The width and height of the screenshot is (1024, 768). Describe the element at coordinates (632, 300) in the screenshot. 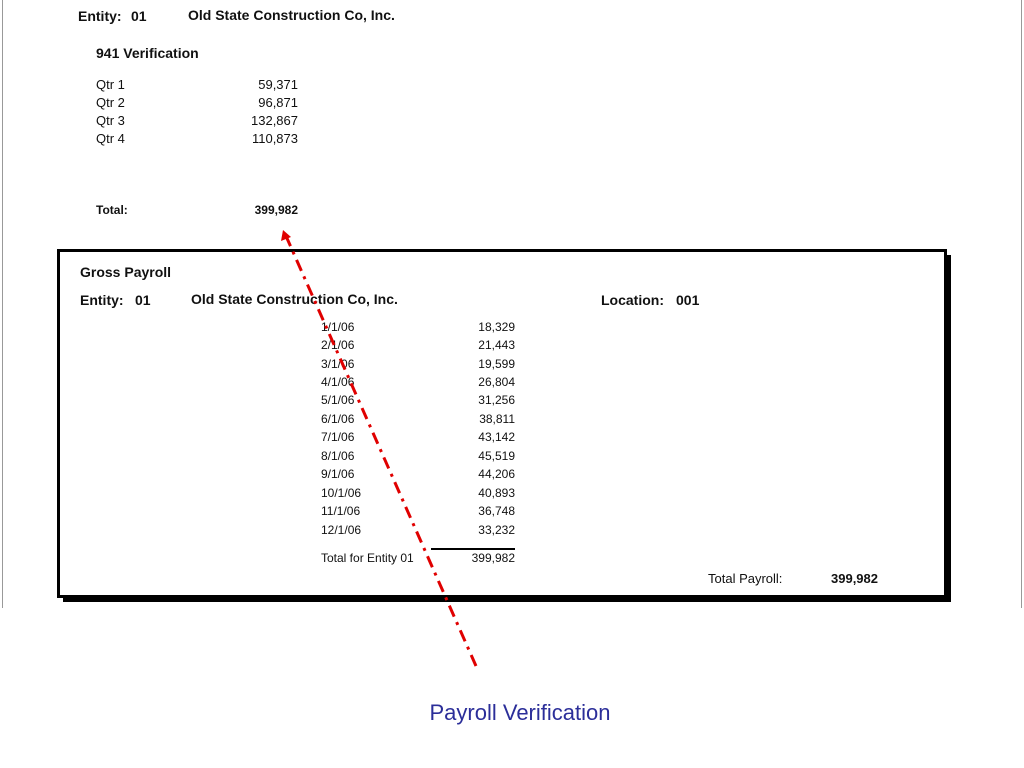

I see `location-label: Location:` at that location.